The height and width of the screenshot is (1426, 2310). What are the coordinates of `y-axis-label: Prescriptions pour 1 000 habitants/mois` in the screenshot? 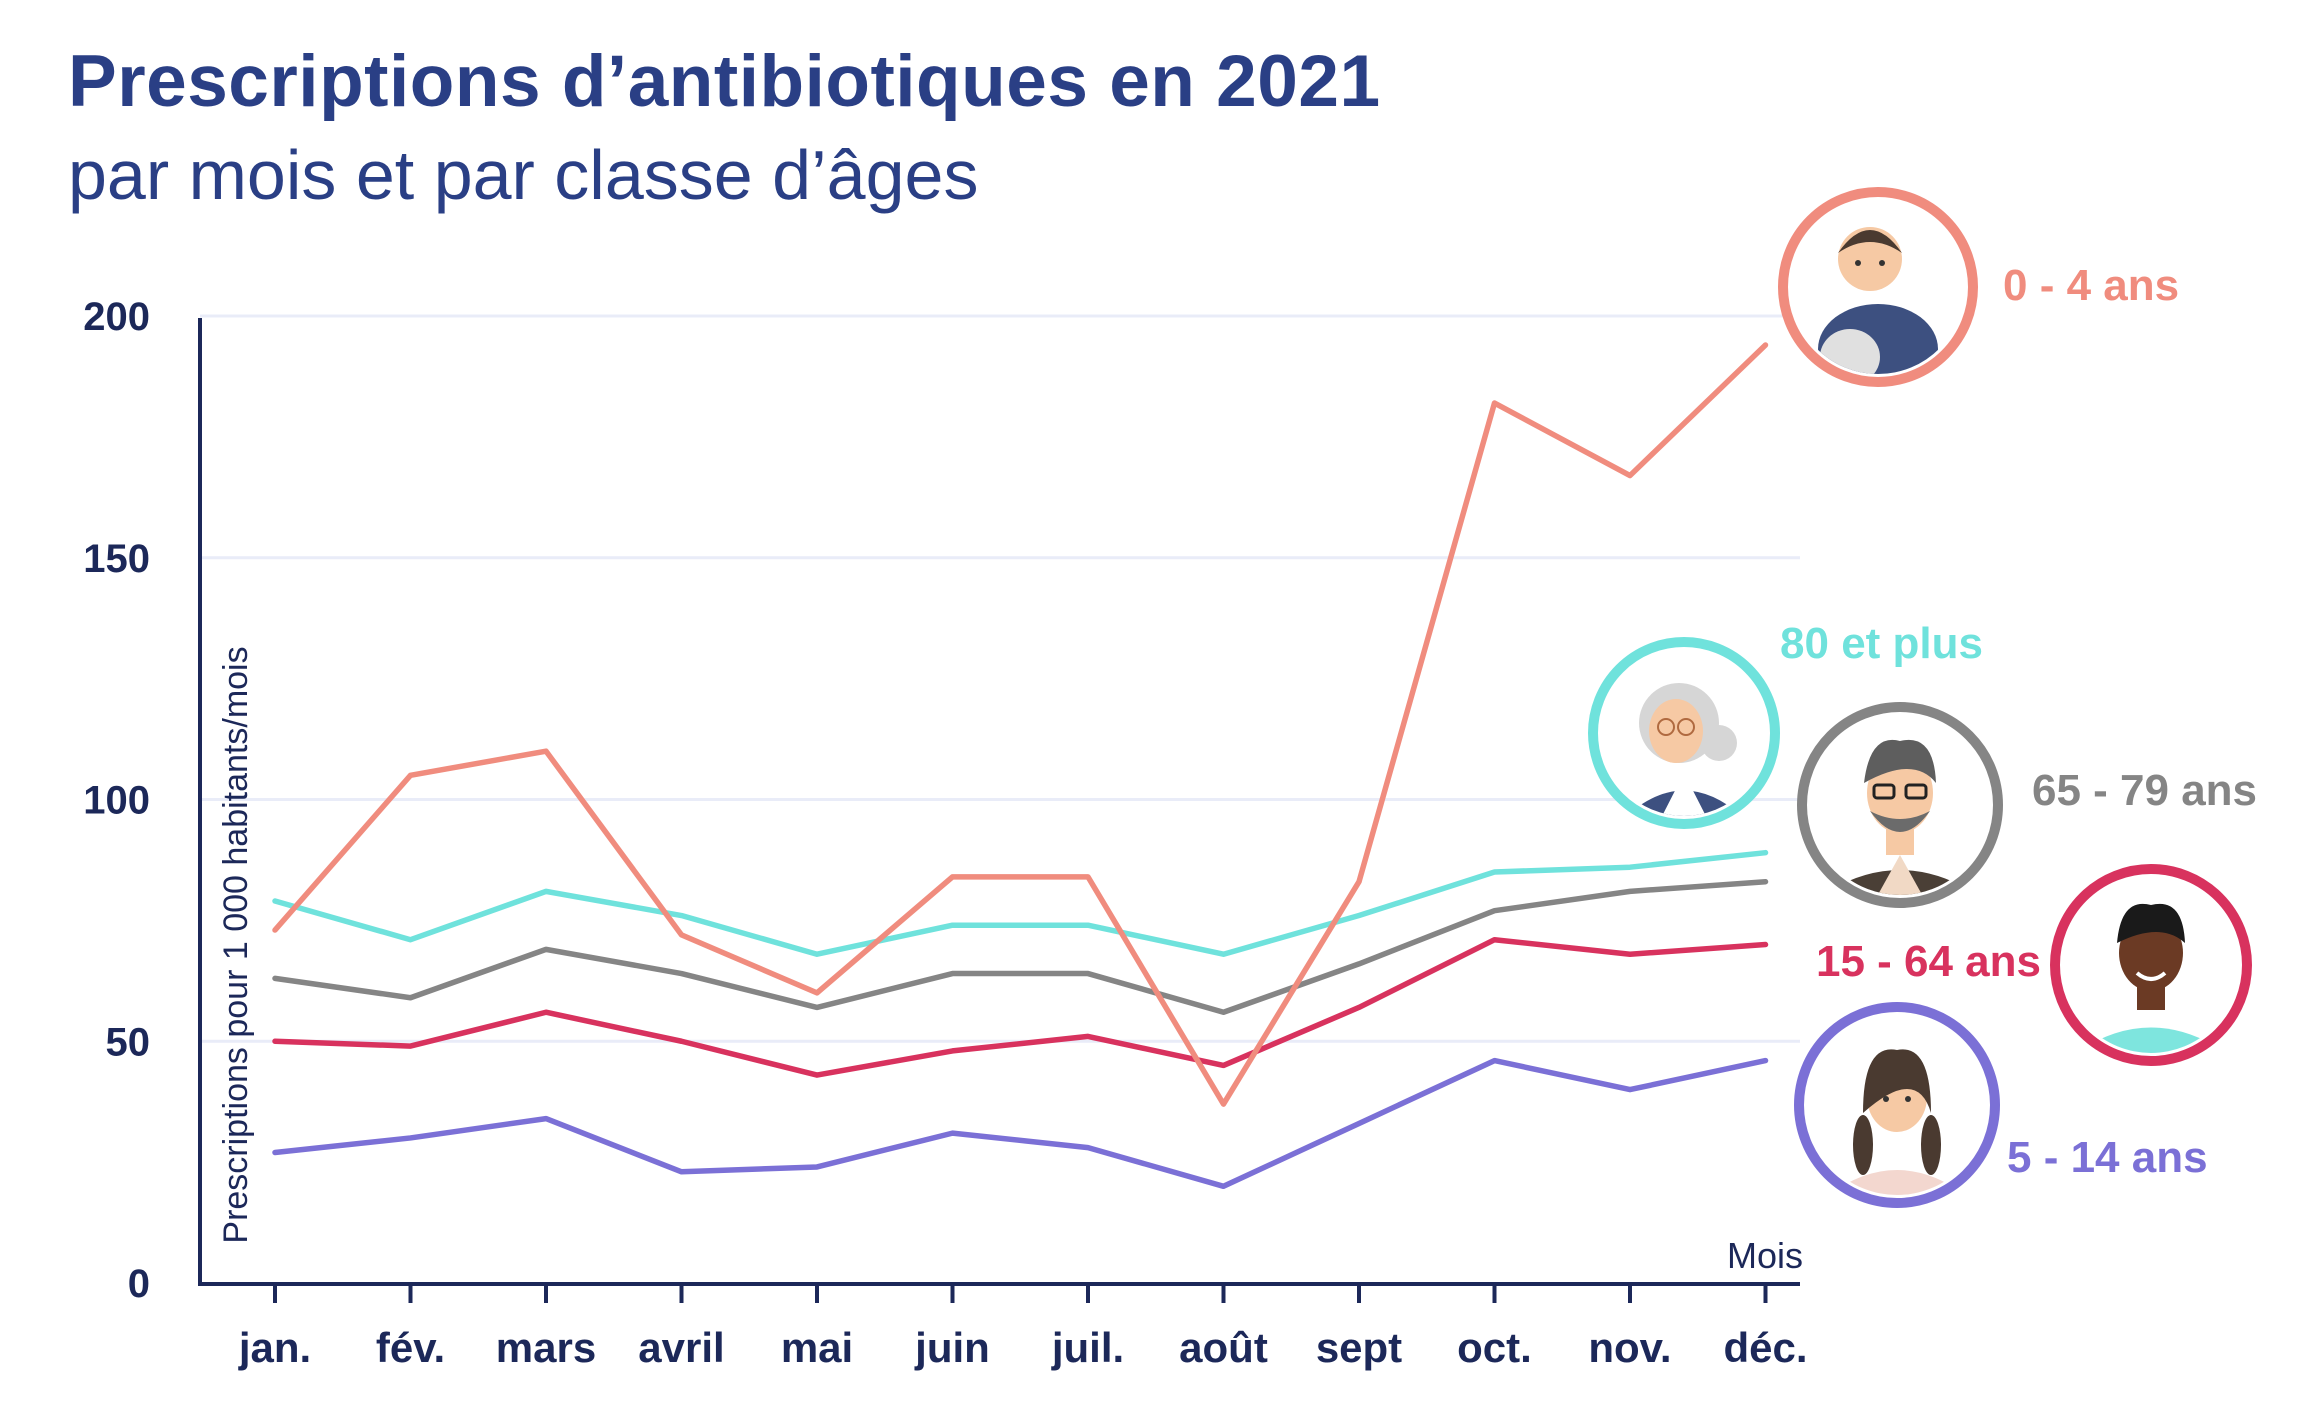 It's located at (236, 944).